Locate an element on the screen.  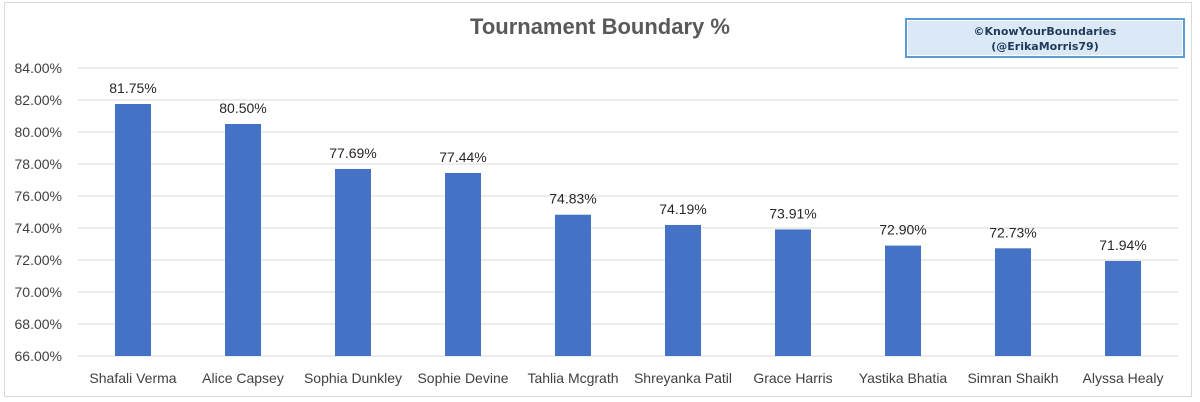
data-label: 72.90% is located at coordinates (902, 230).